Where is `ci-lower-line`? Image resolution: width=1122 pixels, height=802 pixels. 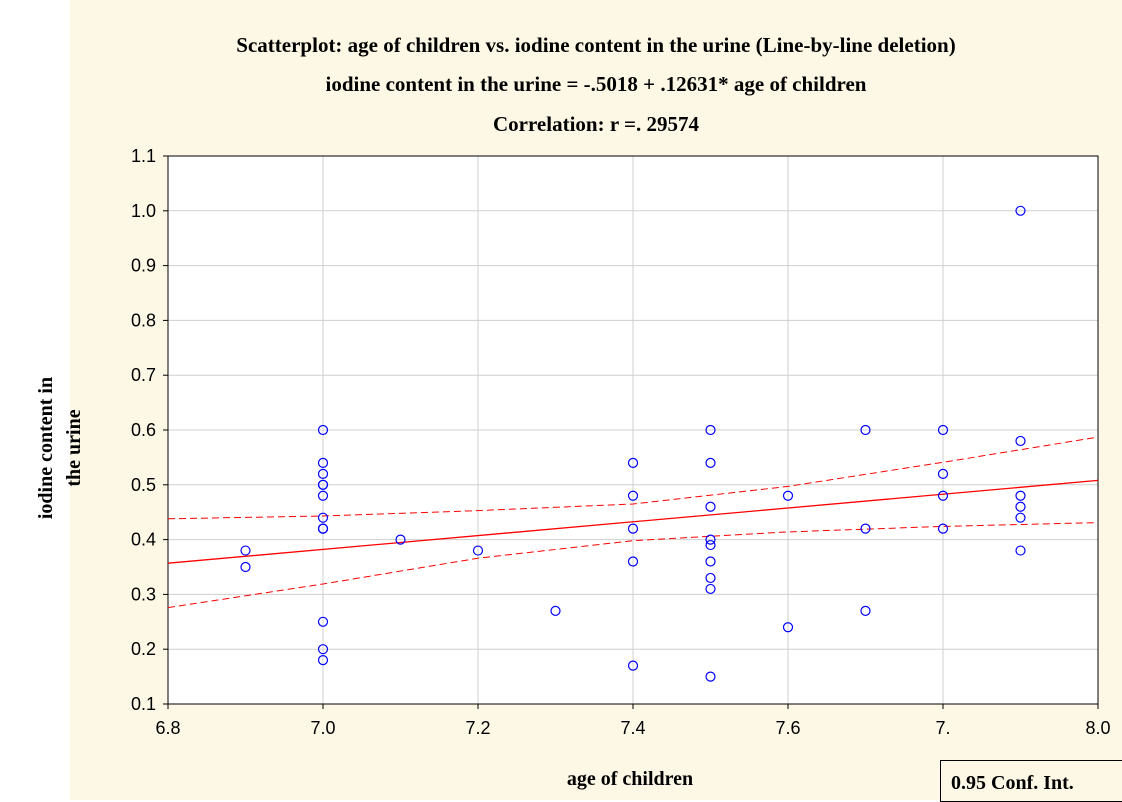
ci-lower-line is located at coordinates (633, 565).